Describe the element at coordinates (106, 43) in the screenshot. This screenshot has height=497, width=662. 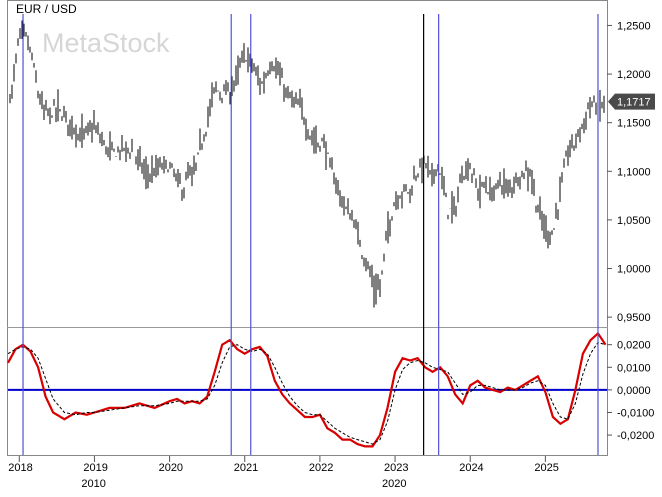
I see `watermark-text: MetaStock` at that location.